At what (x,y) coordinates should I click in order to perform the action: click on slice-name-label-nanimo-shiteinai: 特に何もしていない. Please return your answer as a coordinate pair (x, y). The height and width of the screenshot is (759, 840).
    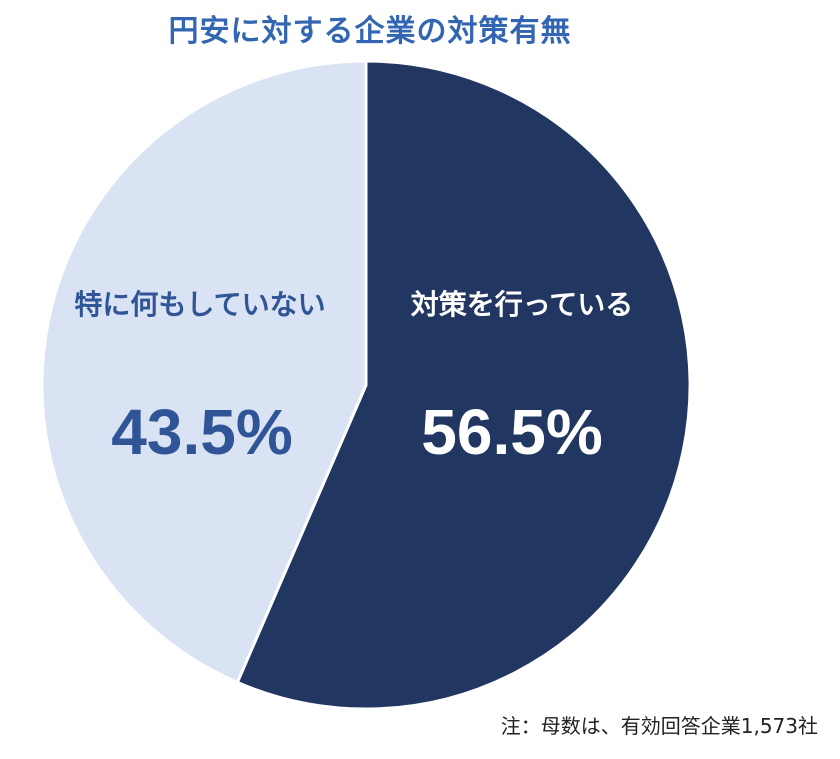
    Looking at the image, I should click on (199, 304).